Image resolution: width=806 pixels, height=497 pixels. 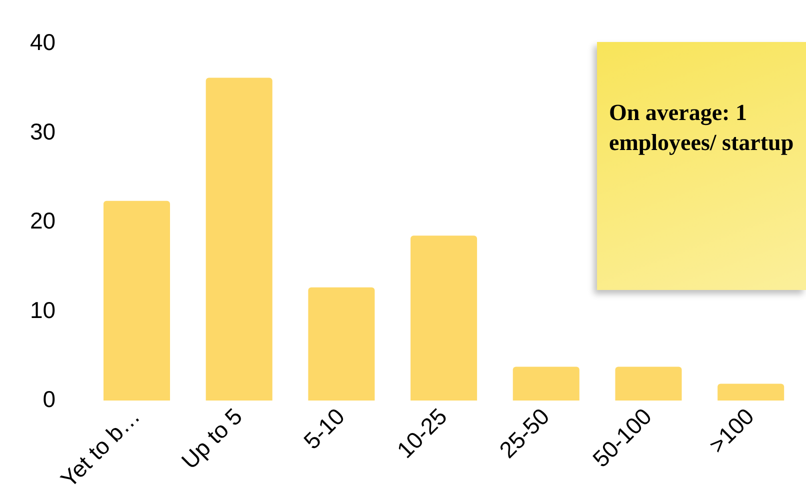 I want to click on y-tick-label: 20, so click(x=43, y=221).